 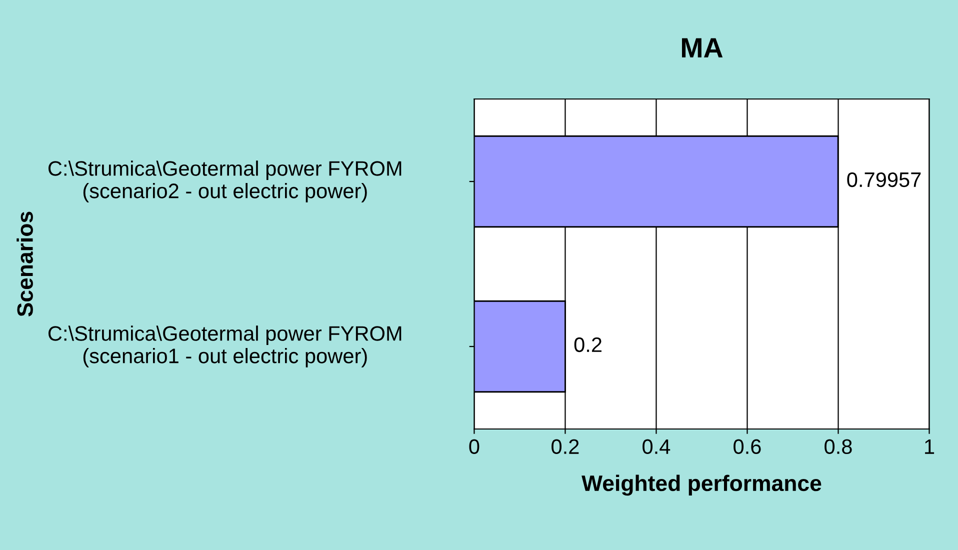 What do you see at coordinates (656, 446) in the screenshot?
I see `x-tick-label: 0.4` at bounding box center [656, 446].